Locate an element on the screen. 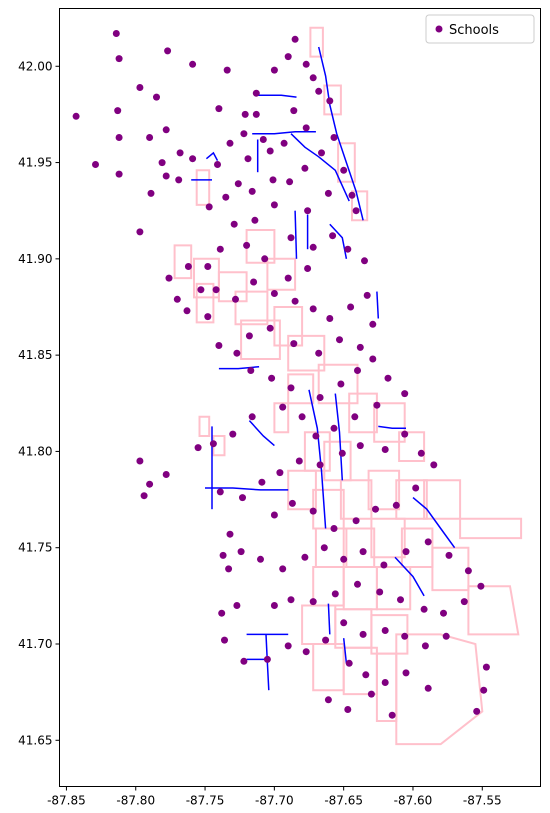 The image size is (550, 813). y-tick-label: 41.85 is located at coordinates (35, 355).